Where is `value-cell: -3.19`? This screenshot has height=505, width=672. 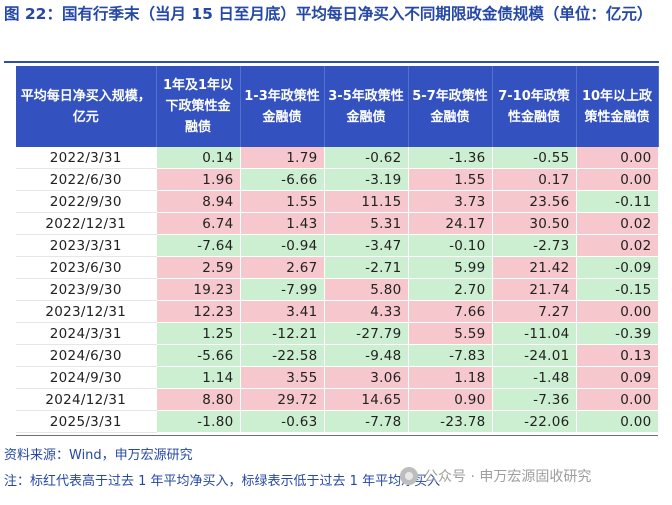
value-cell: -3.19 is located at coordinates (366, 179).